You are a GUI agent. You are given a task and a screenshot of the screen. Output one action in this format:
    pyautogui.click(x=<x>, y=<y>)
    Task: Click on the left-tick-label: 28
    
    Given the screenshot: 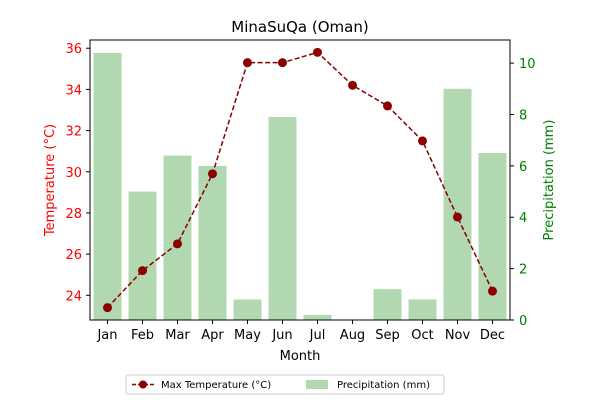 What is the action you would take?
    pyautogui.click(x=73, y=214)
    